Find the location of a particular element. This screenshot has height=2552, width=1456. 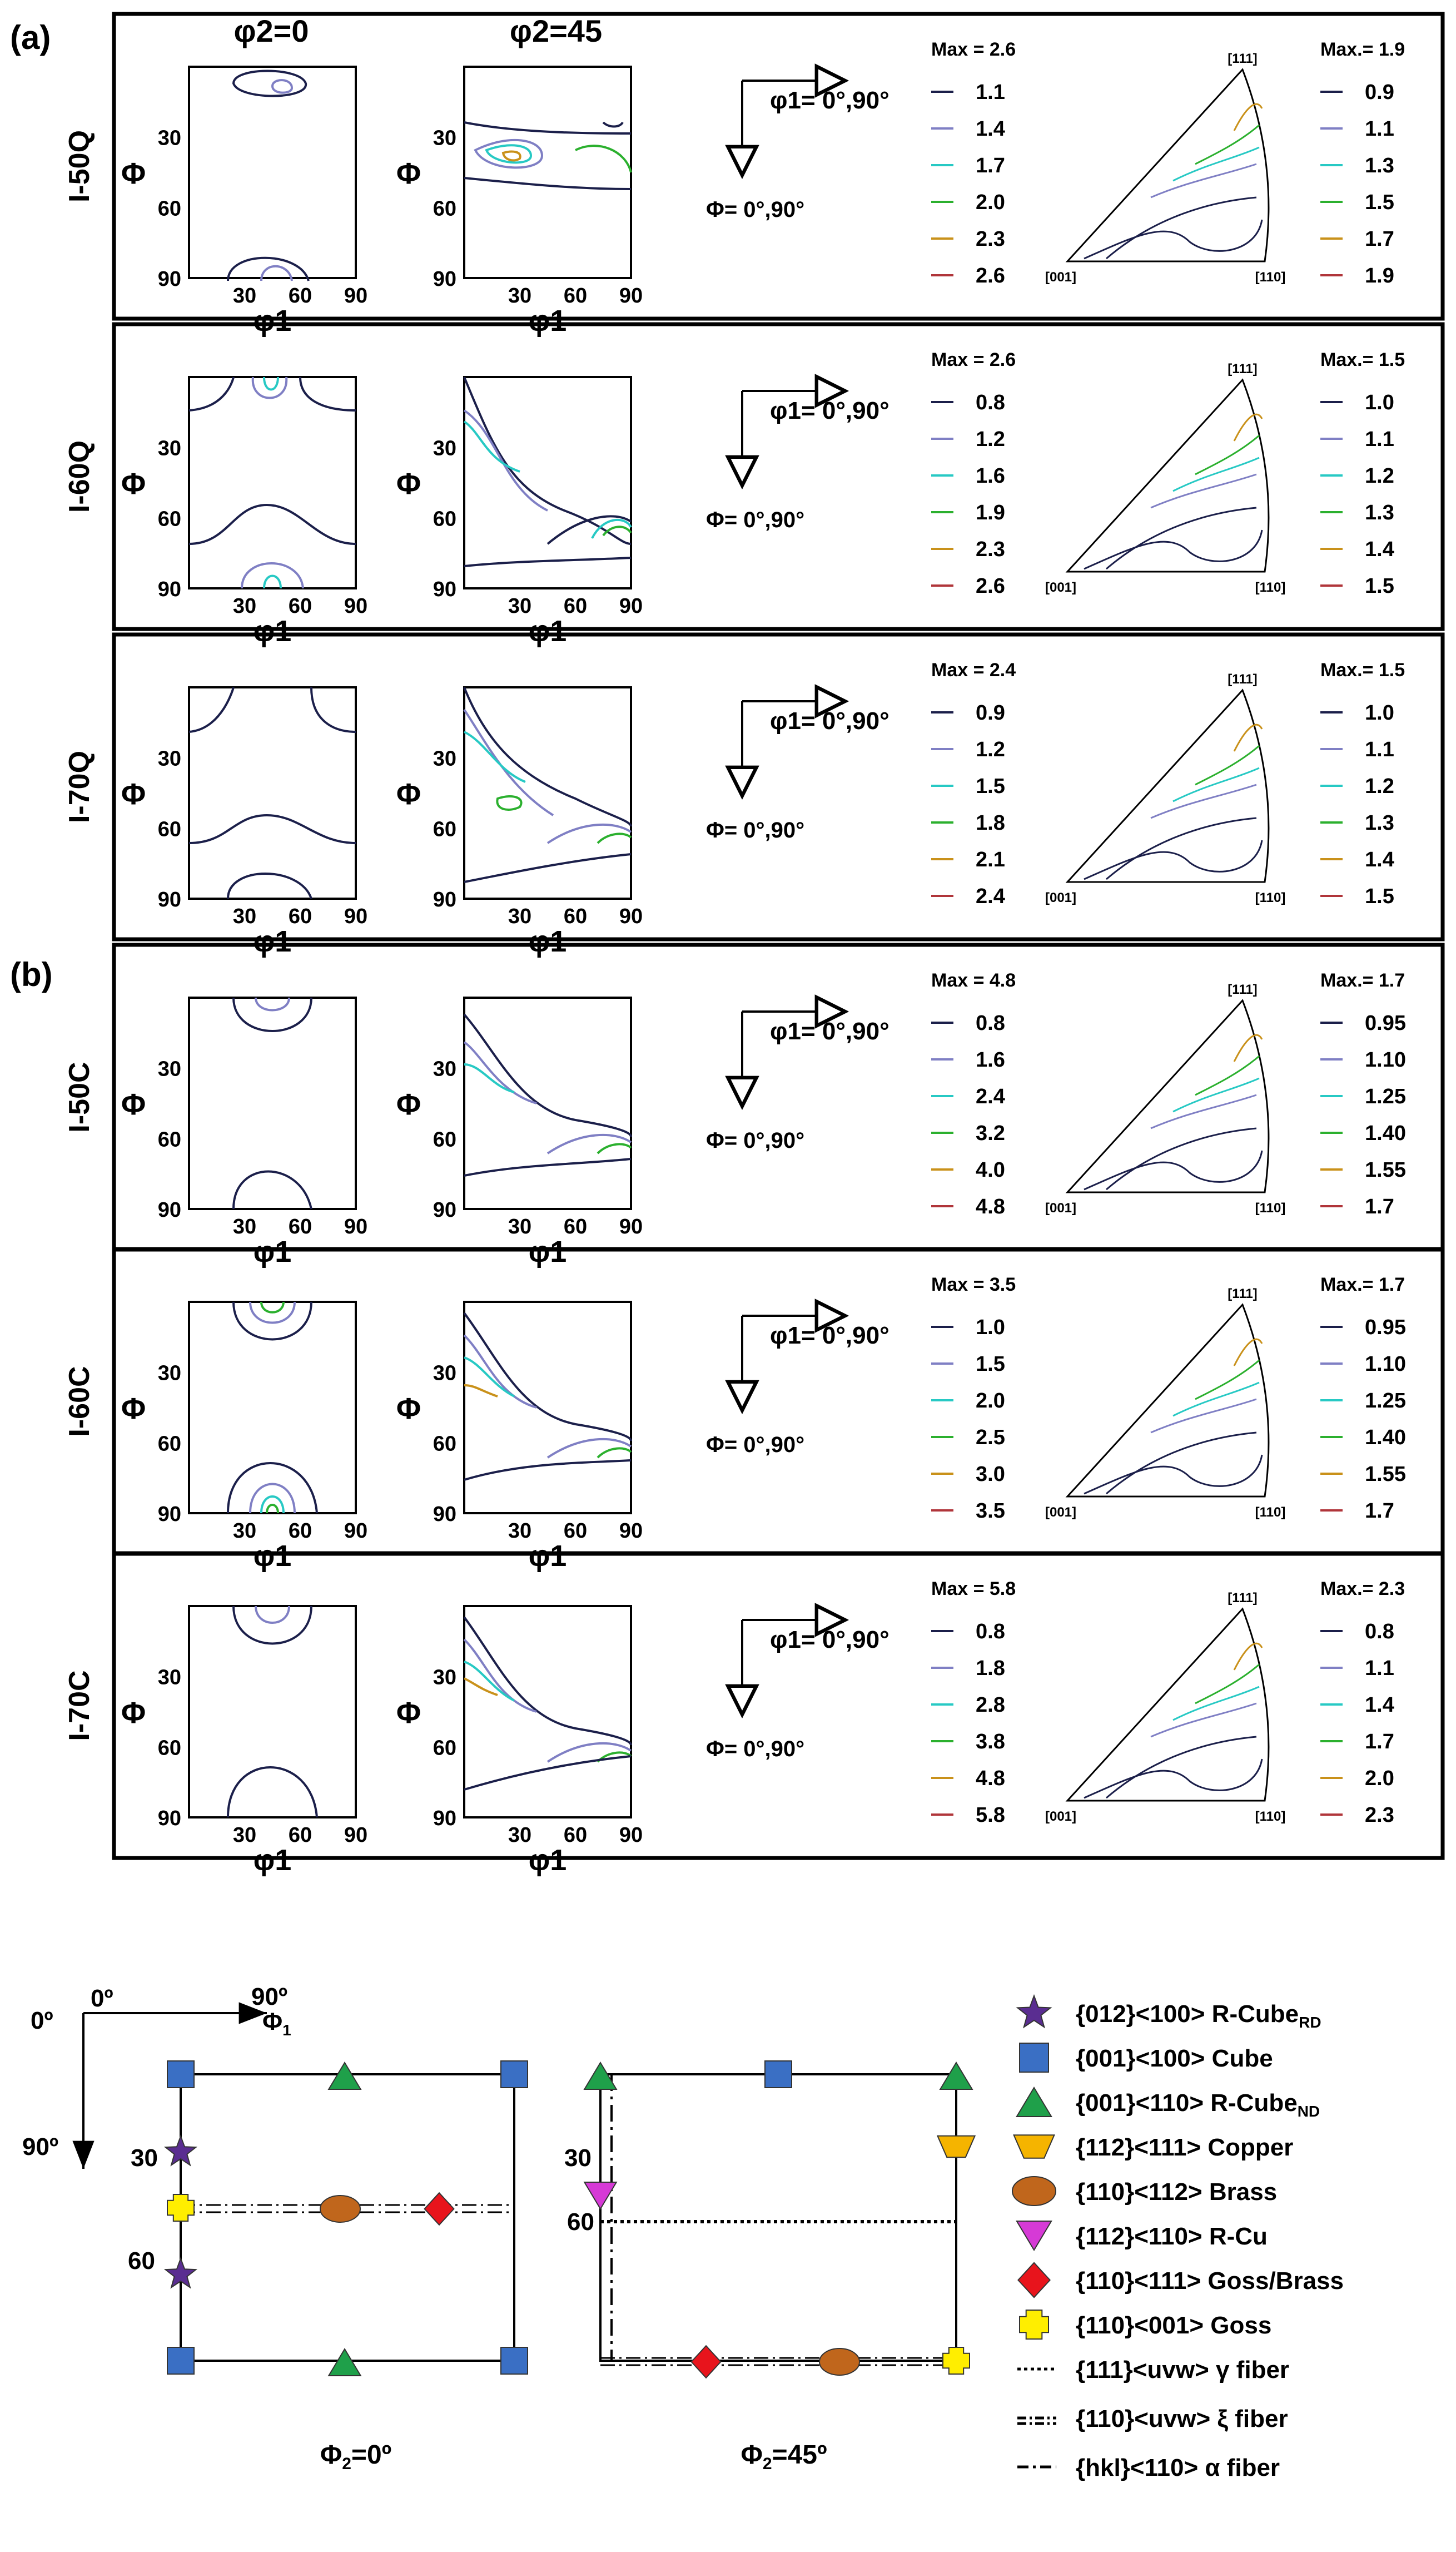

ipf-legend-value: 1.0 is located at coordinates (1379, 402).